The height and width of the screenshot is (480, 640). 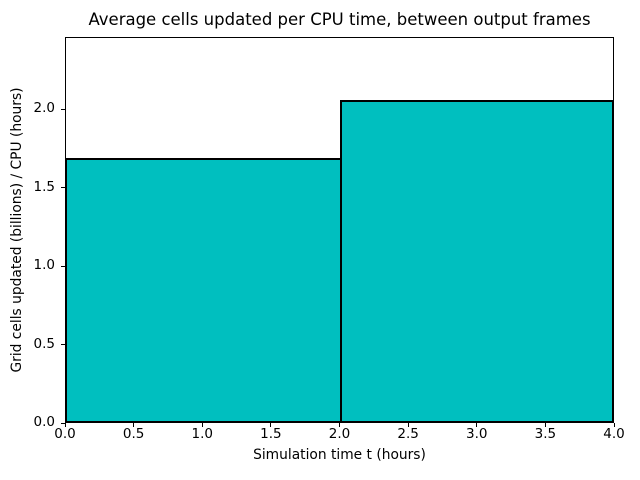 What do you see at coordinates (44, 422) in the screenshot?
I see `y-tick-label: 0.0` at bounding box center [44, 422].